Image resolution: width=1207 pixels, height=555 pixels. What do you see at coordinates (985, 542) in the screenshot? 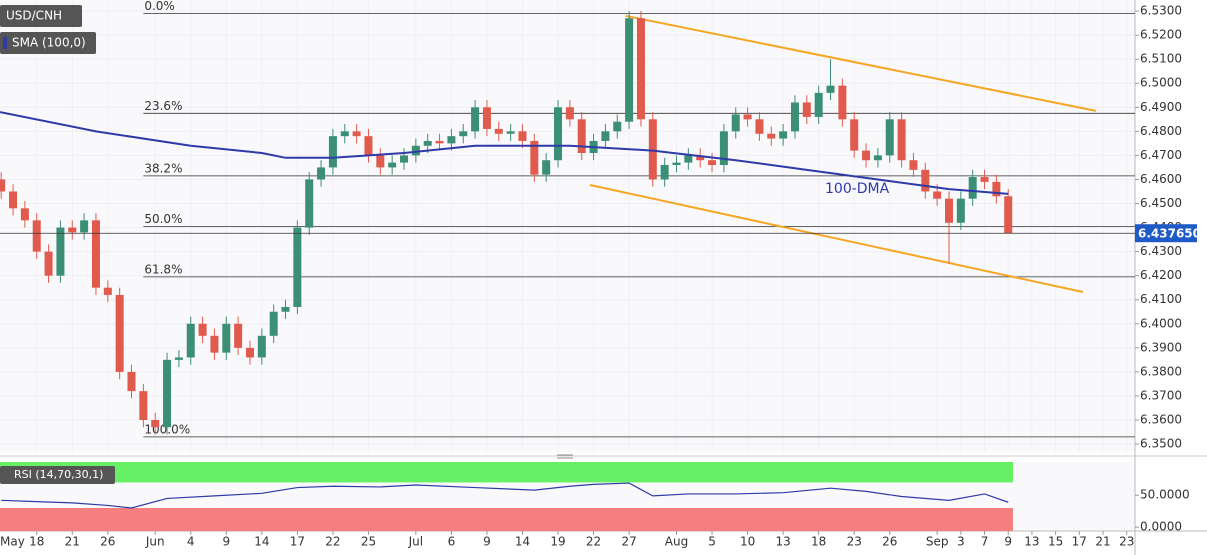
I see `x-tick-label: 7` at bounding box center [985, 542].